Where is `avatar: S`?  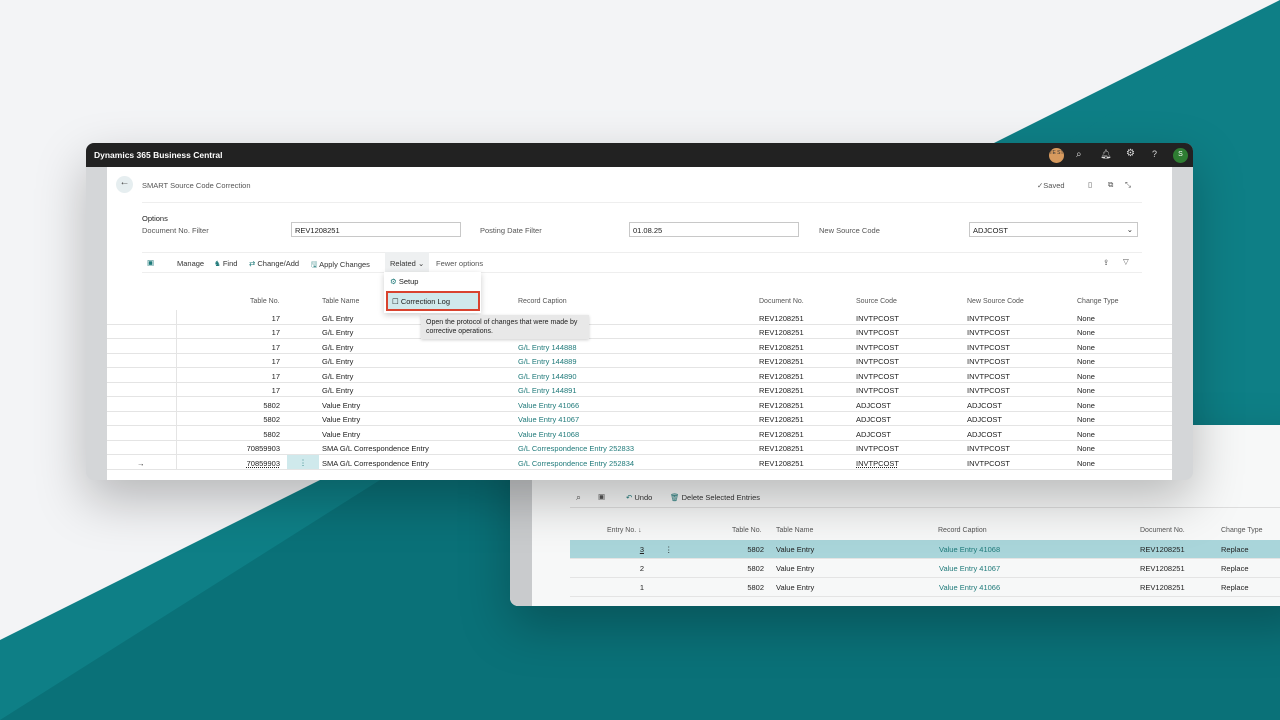
avatar: S is located at coordinates (1180, 155).